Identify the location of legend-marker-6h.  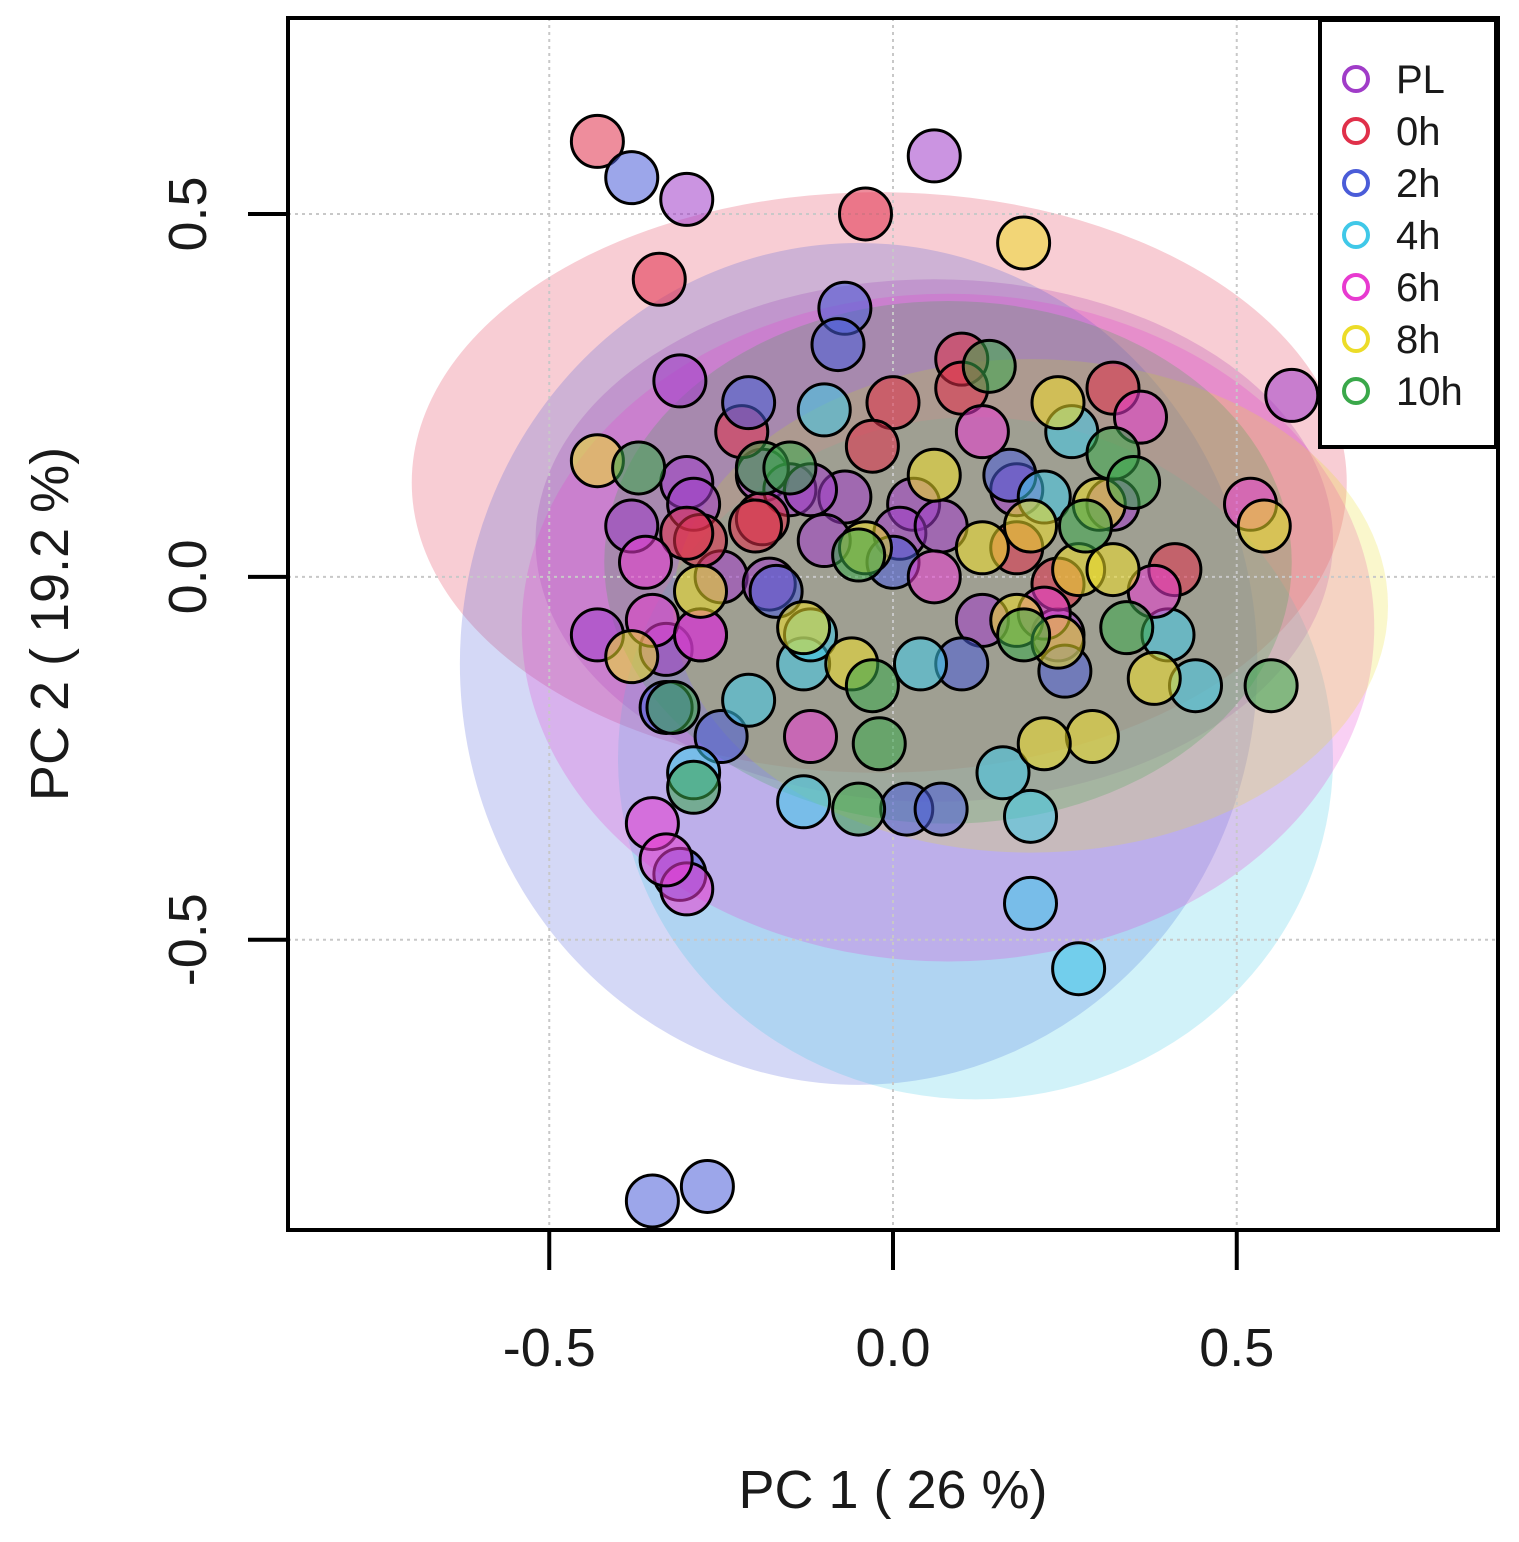
(1356, 287).